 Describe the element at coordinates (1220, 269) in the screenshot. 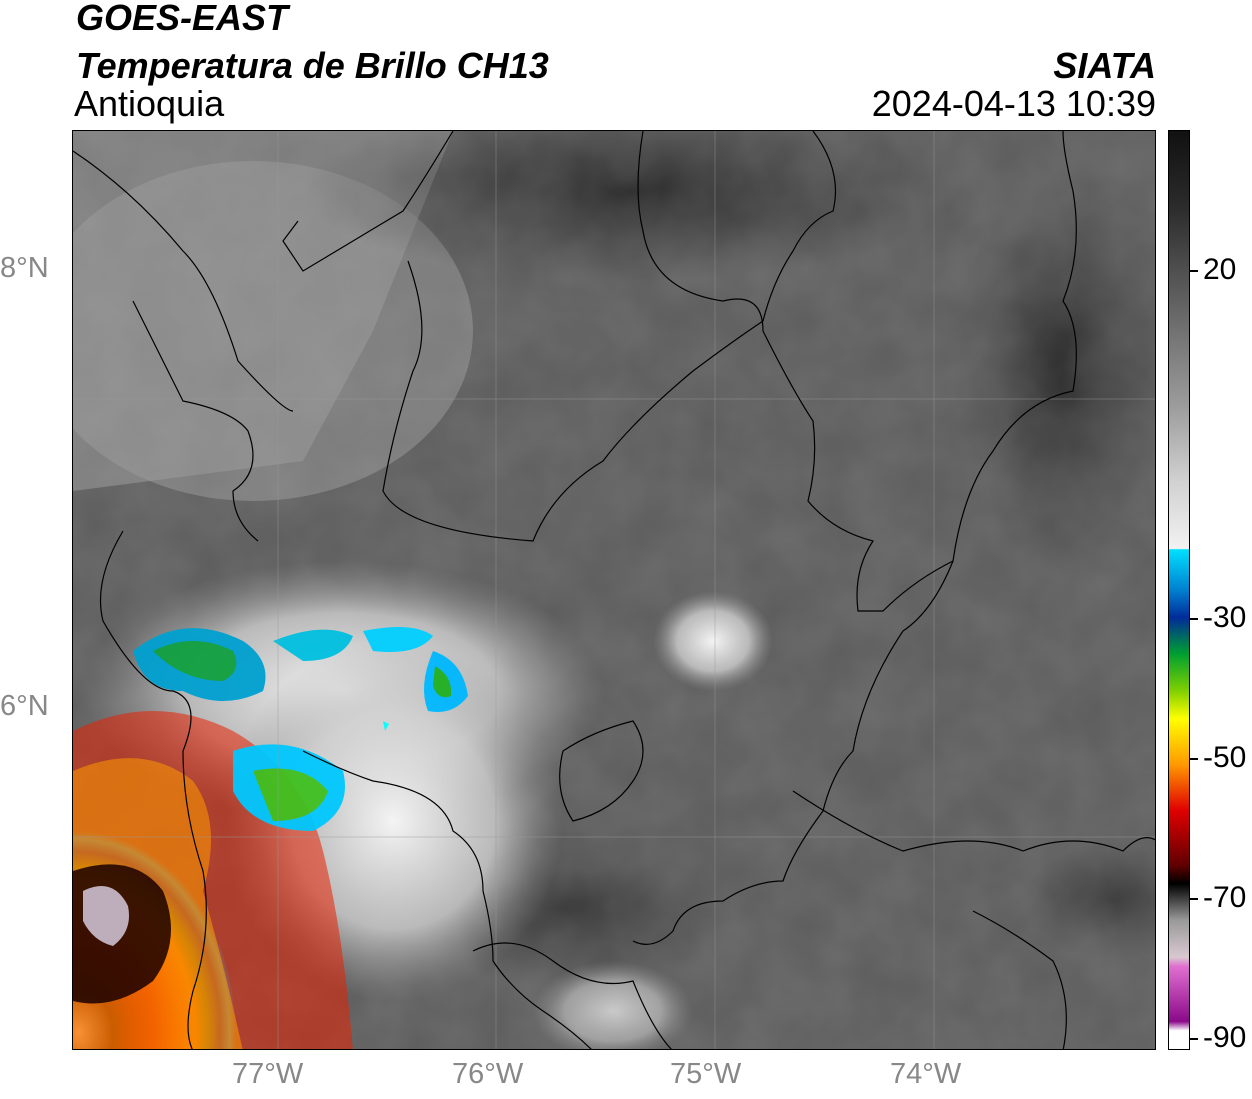

I see `colorbar-label-20: 20` at that location.